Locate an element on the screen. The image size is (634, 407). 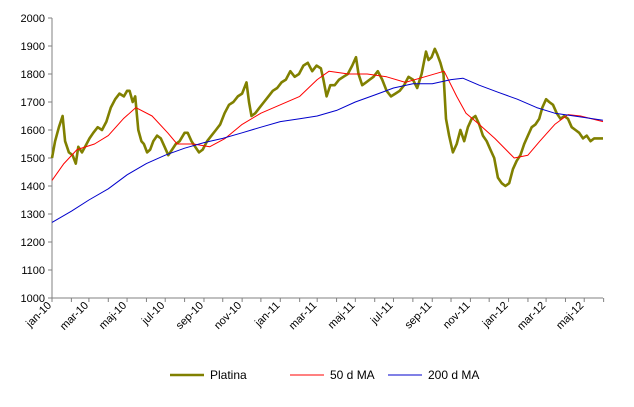
x-tick-label: jul-11 is located at coordinates (382, 314).